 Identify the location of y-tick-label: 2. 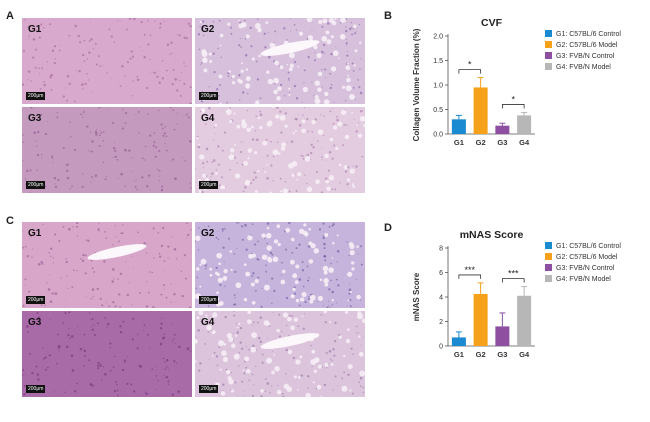
(441, 322).